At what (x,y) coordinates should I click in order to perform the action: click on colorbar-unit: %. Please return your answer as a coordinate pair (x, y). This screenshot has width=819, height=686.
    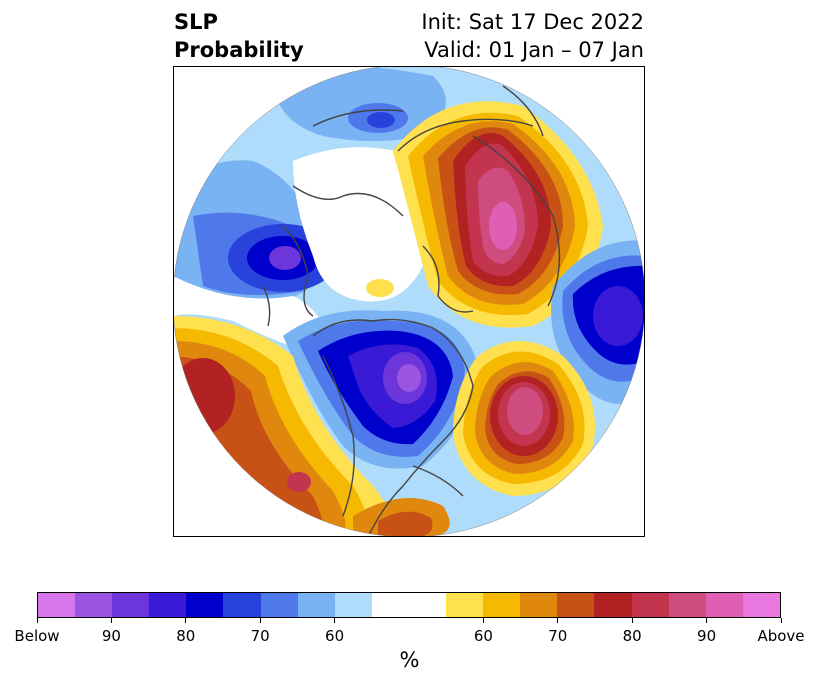
    Looking at the image, I should click on (409, 660).